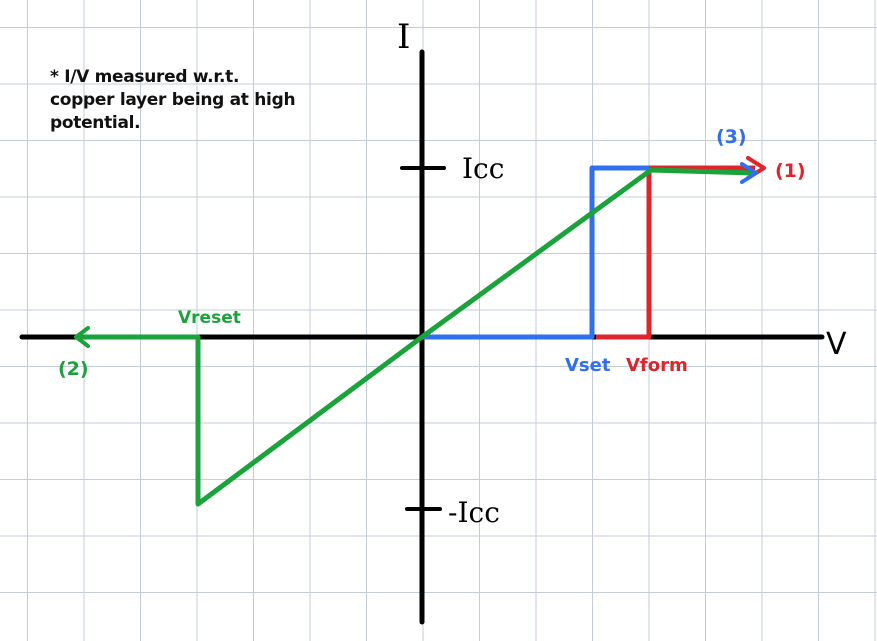  What do you see at coordinates (749, 173) in the screenshot?
I see `blue-arrowhead-right` at bounding box center [749, 173].